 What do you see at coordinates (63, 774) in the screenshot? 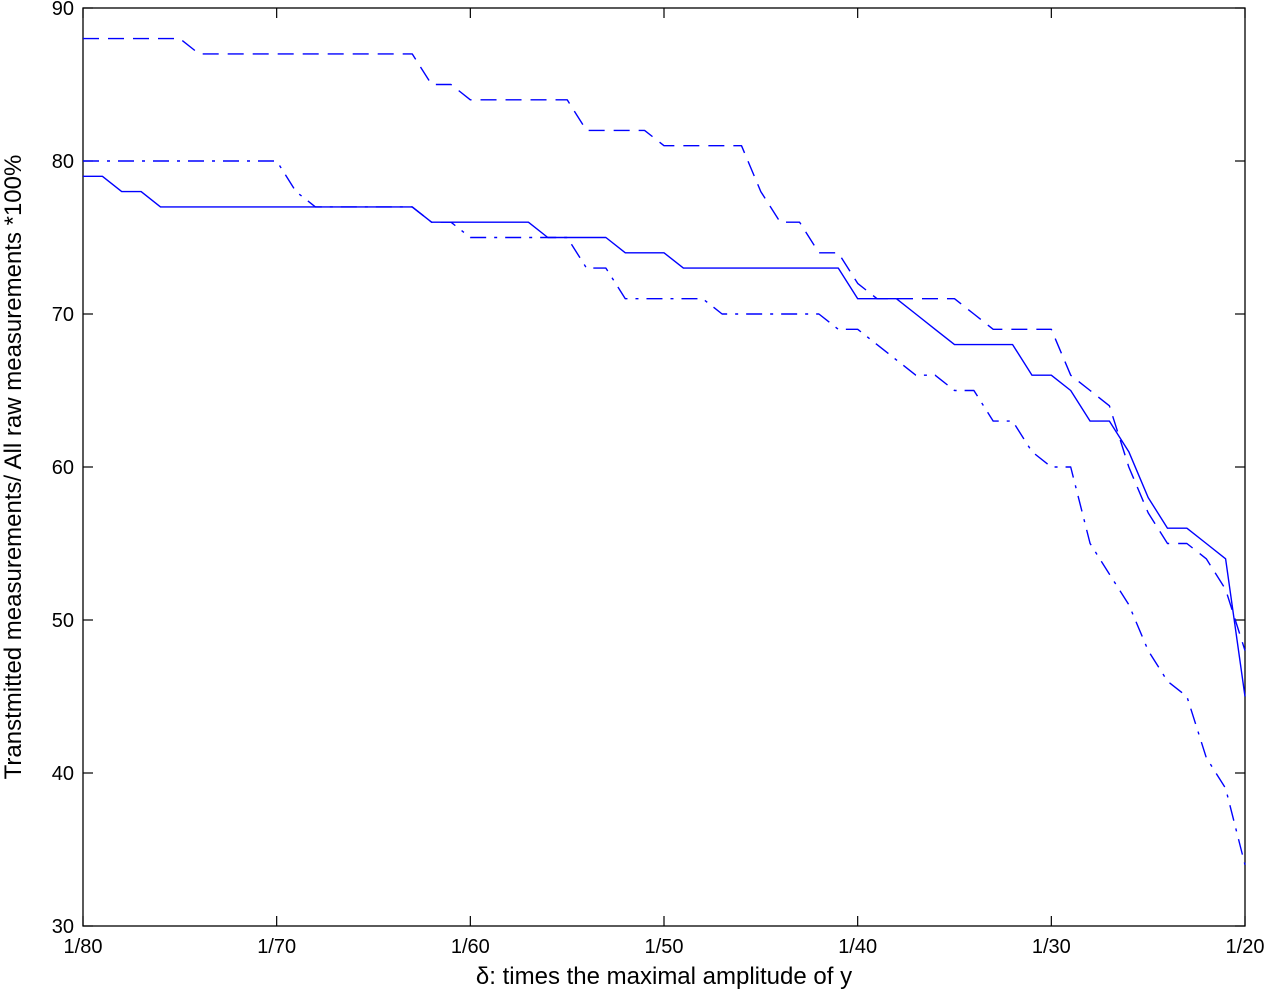
I see `y-tick-label: 40` at bounding box center [63, 774].